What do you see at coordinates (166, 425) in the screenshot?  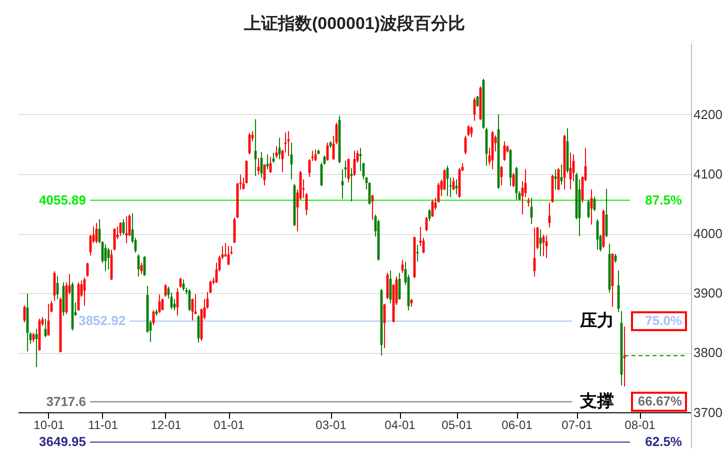 I see `x-tick-label: 12-01` at bounding box center [166, 425].